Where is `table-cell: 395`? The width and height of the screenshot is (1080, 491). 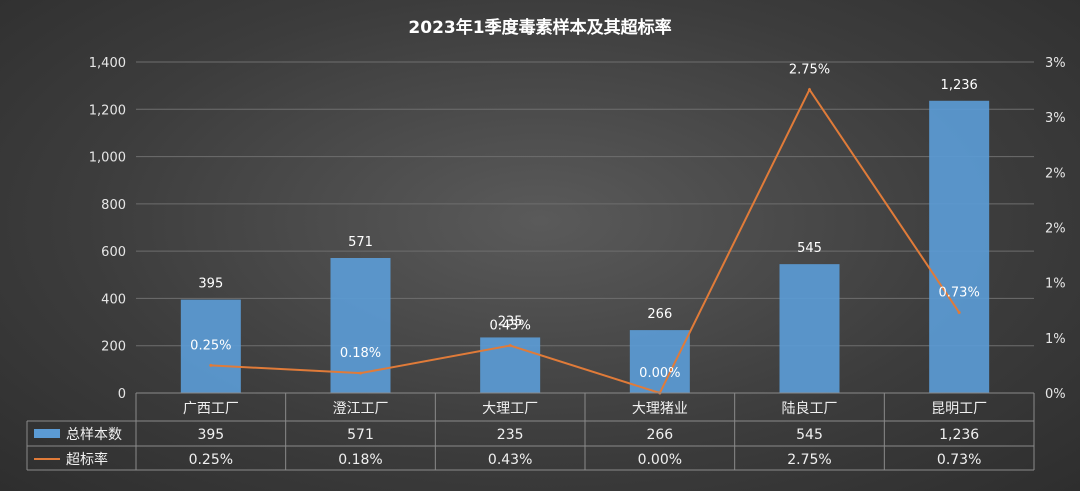 table-cell: 395 is located at coordinates (210, 435).